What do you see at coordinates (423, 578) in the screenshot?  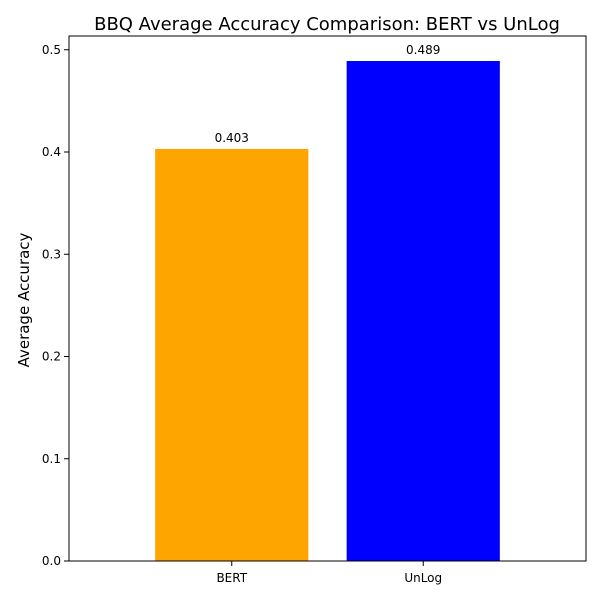 I see `x-tick-label: UnLog` at bounding box center [423, 578].